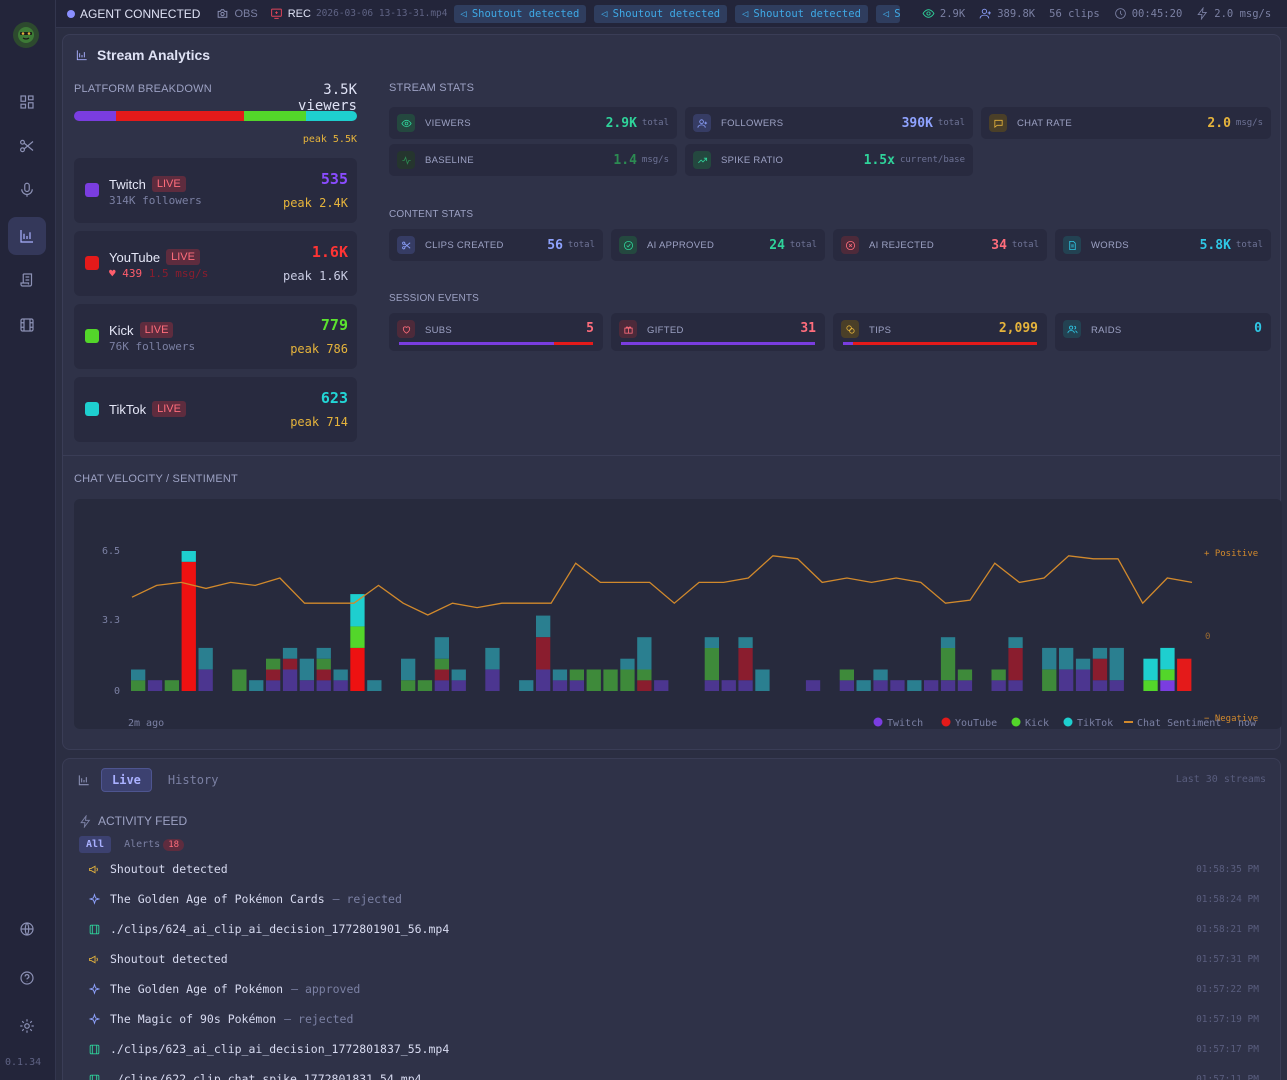 The width and height of the screenshot is (1287, 1080). What do you see at coordinates (1037, 723) in the screenshot?
I see `legend-label: Kick` at bounding box center [1037, 723].